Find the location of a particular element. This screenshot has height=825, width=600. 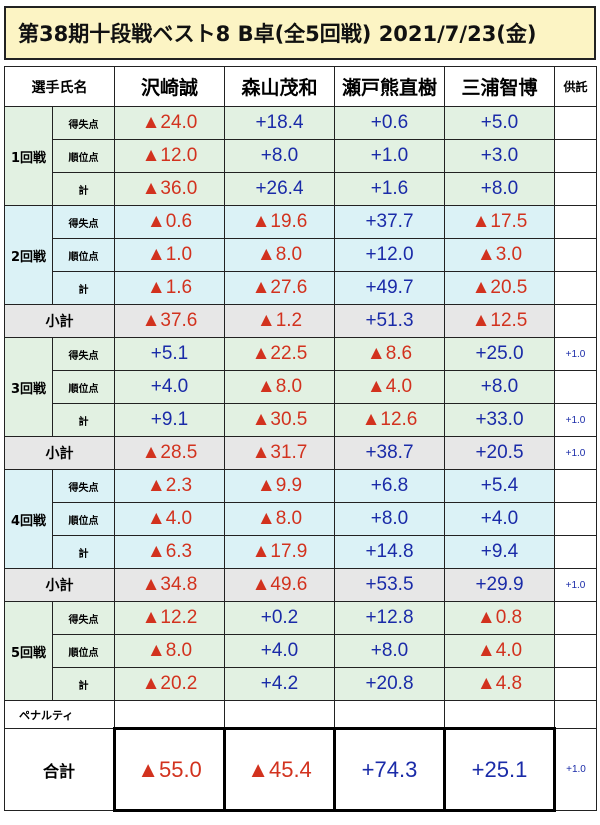

score-cell: +18.4 is located at coordinates (279, 123).